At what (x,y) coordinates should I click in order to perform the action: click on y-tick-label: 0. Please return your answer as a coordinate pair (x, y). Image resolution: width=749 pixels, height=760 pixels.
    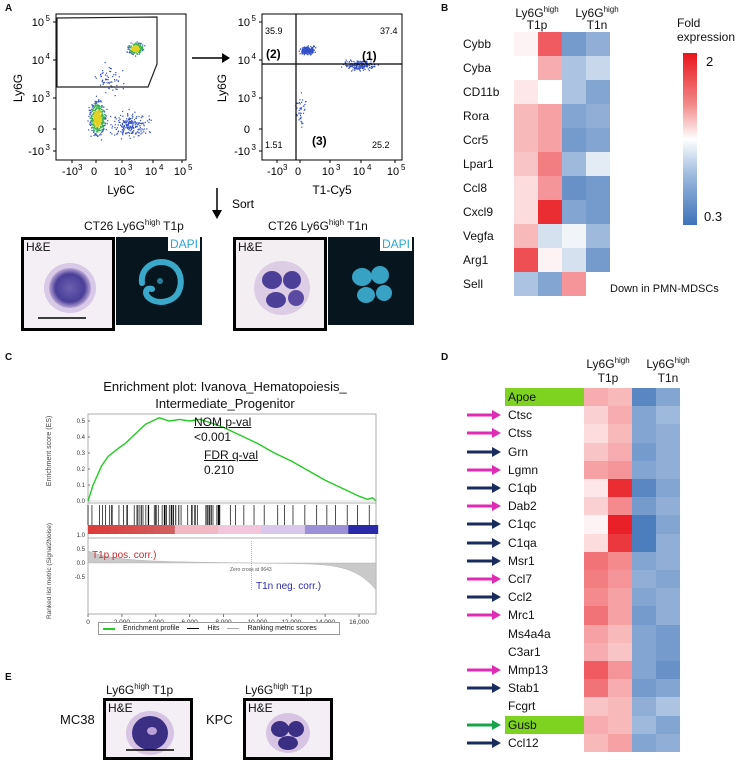
    Looking at the image, I should click on (41, 130).